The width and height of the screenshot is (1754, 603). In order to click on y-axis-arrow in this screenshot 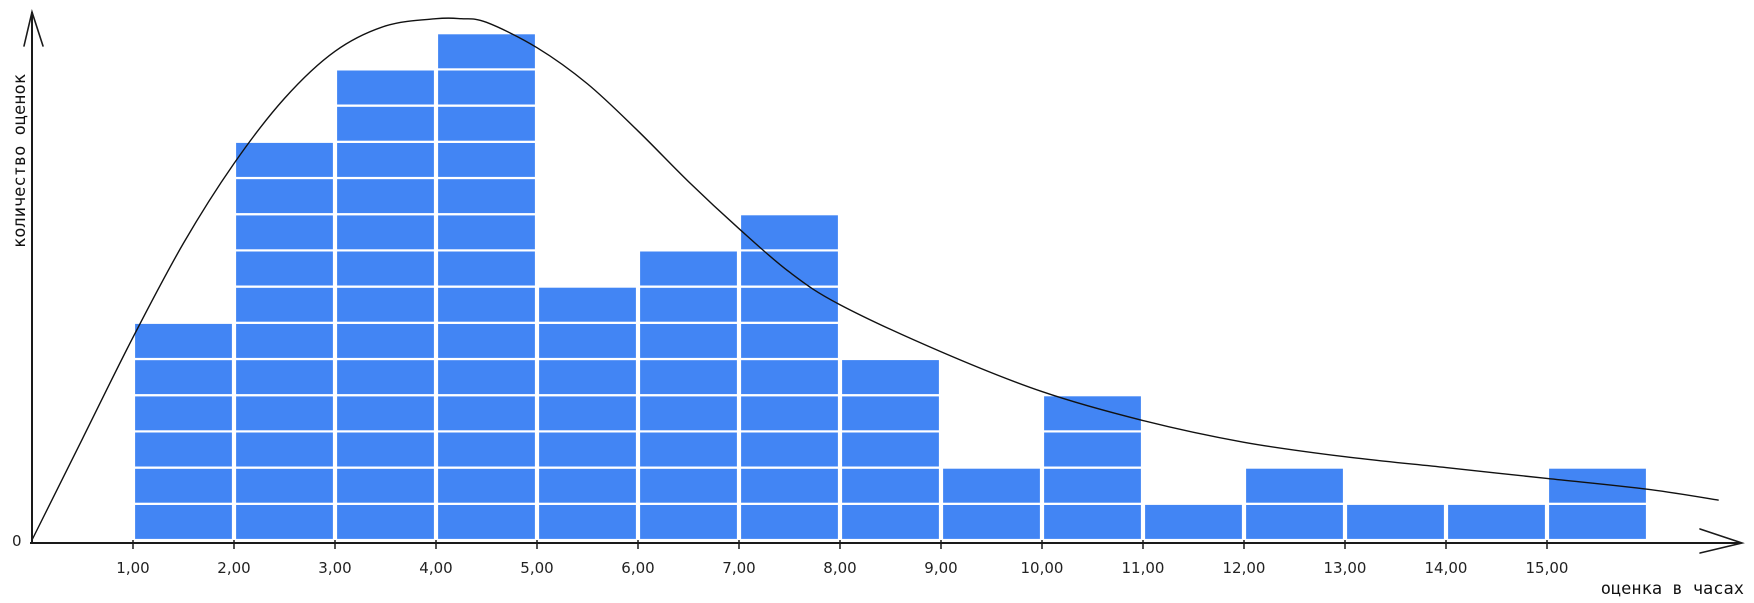, I will do `click(33, 28)`.